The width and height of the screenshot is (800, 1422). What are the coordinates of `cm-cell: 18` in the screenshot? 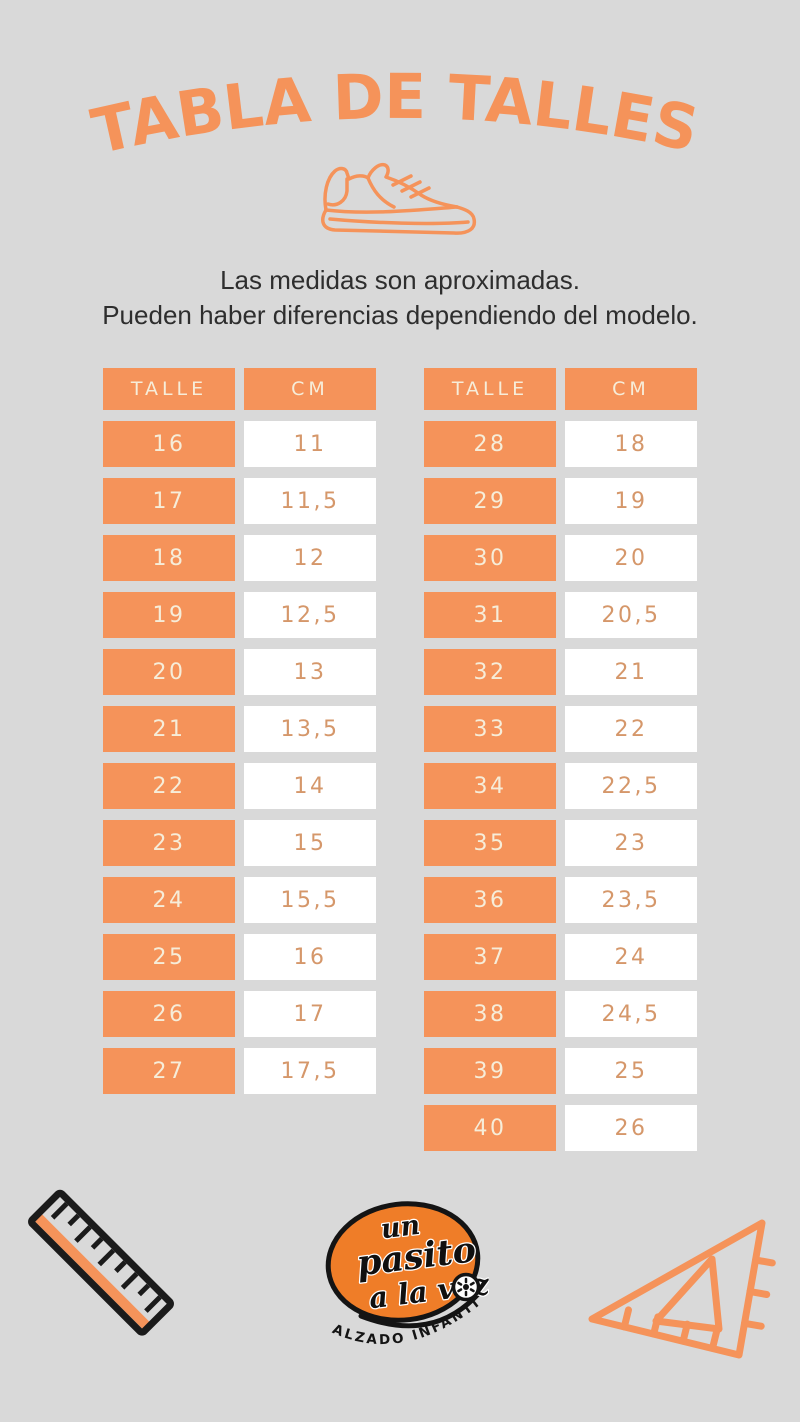 It's located at (631, 444).